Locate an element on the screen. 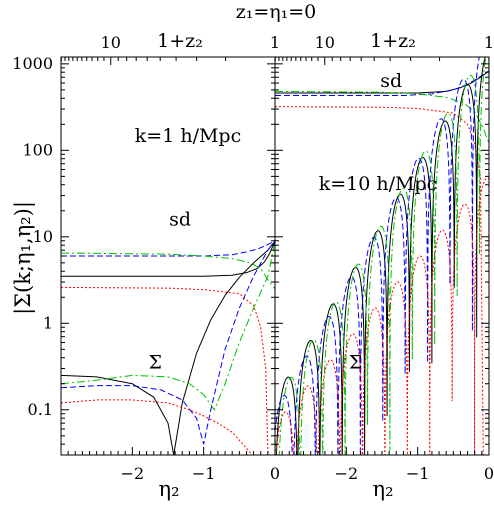  left-xlabel: η₂ is located at coordinates (169, 489).